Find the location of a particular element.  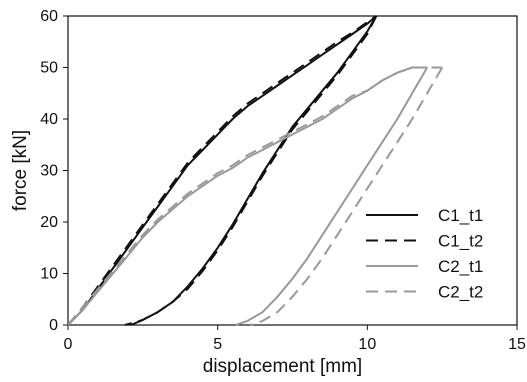

y-axis-ticks: 0 10 20 30 40 50 60 is located at coordinates (54, 171).